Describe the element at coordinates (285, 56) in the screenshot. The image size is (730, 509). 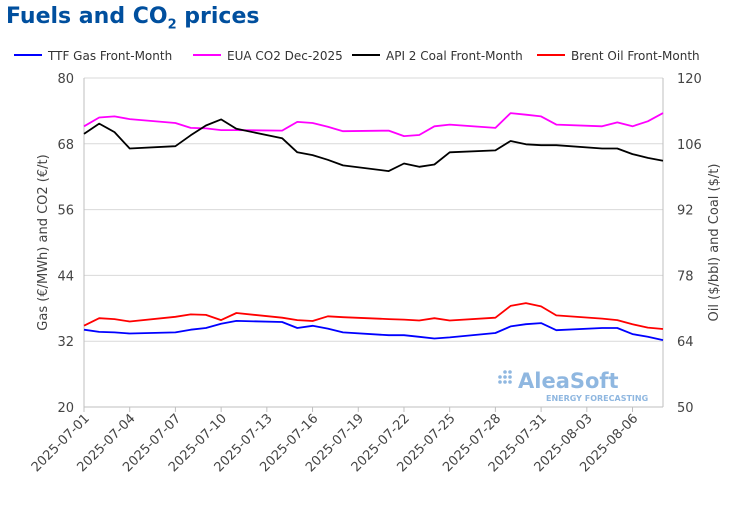
I see `legend-label: EUA CO2 Dec-2025` at that location.